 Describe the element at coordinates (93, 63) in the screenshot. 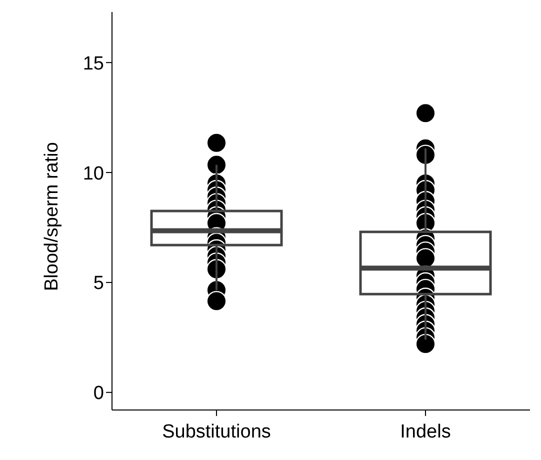

I see `y-tick-label: 15` at that location.